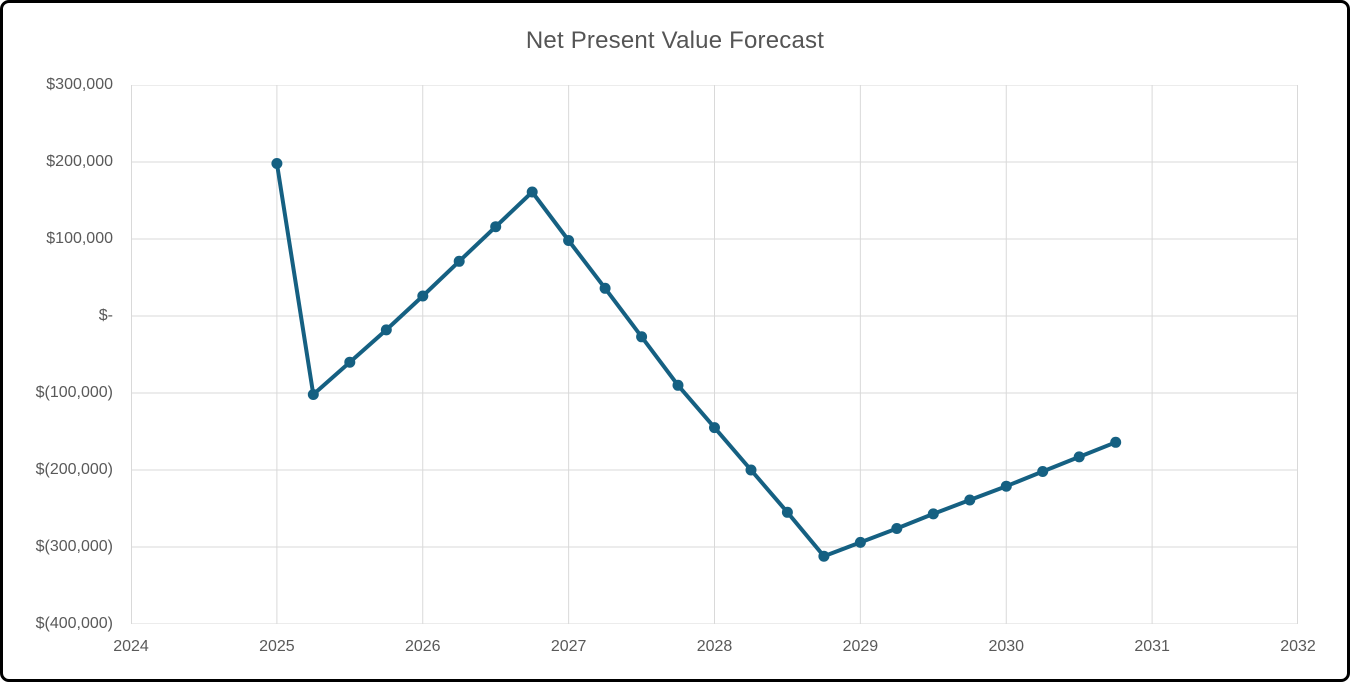 Image resolution: width=1350 pixels, height=682 pixels. I want to click on x-tick-label: 2027, so click(568, 646).